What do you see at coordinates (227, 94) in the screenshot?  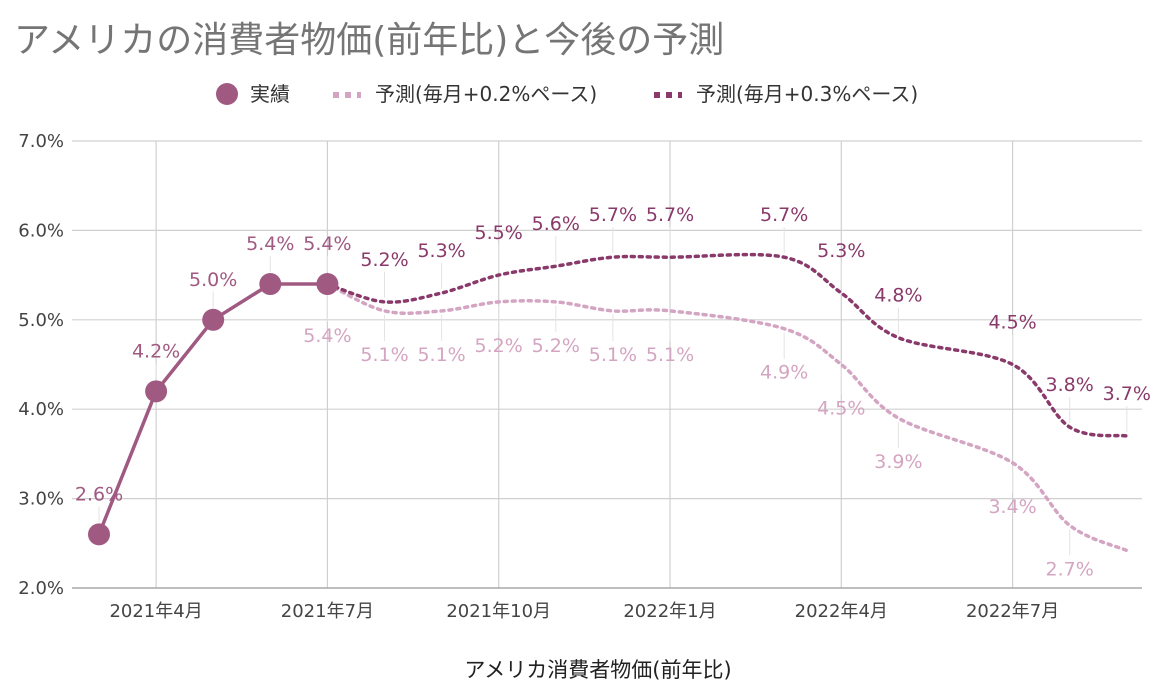 I see `legend-marker-actual` at bounding box center [227, 94].